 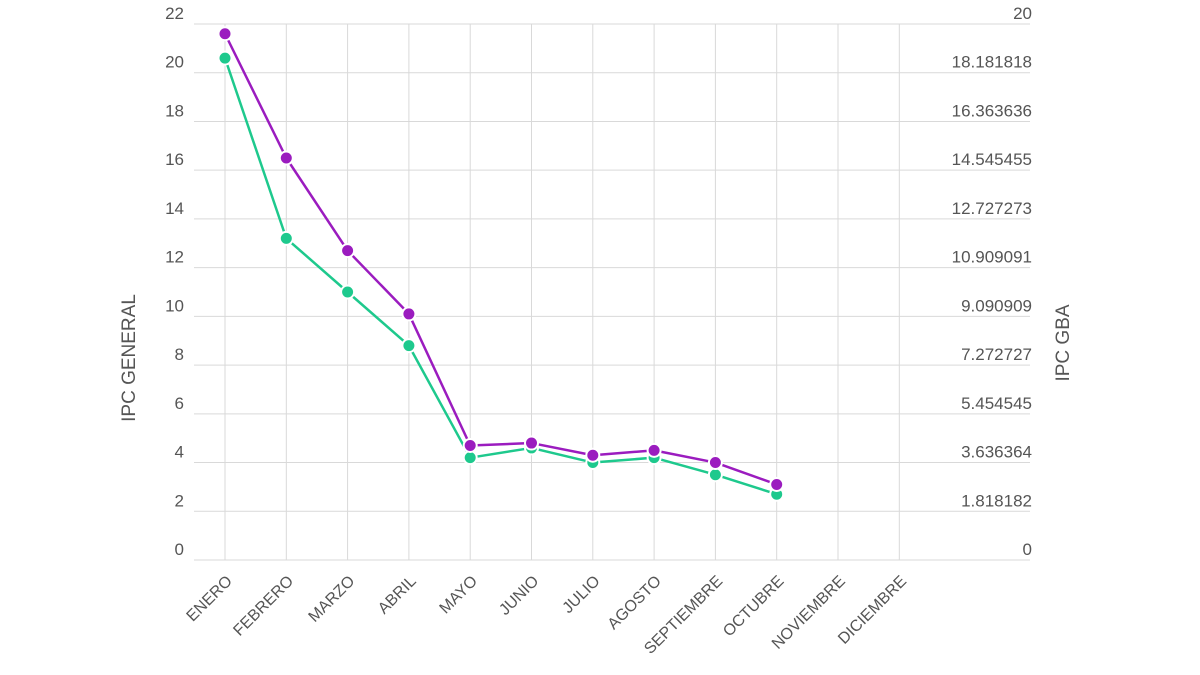 I want to click on x-tick-label: OCTUBRE, so click(x=753, y=606).